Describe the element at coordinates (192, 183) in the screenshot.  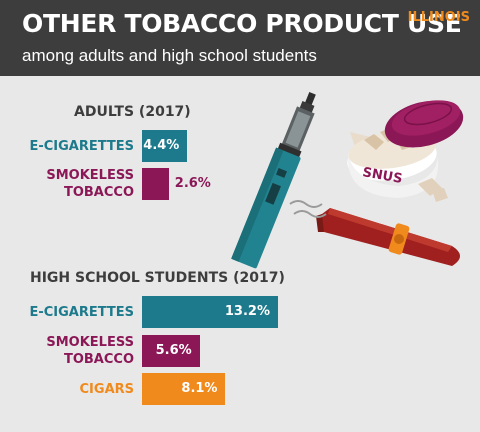
I see `data-label: 2.6%` at that location.